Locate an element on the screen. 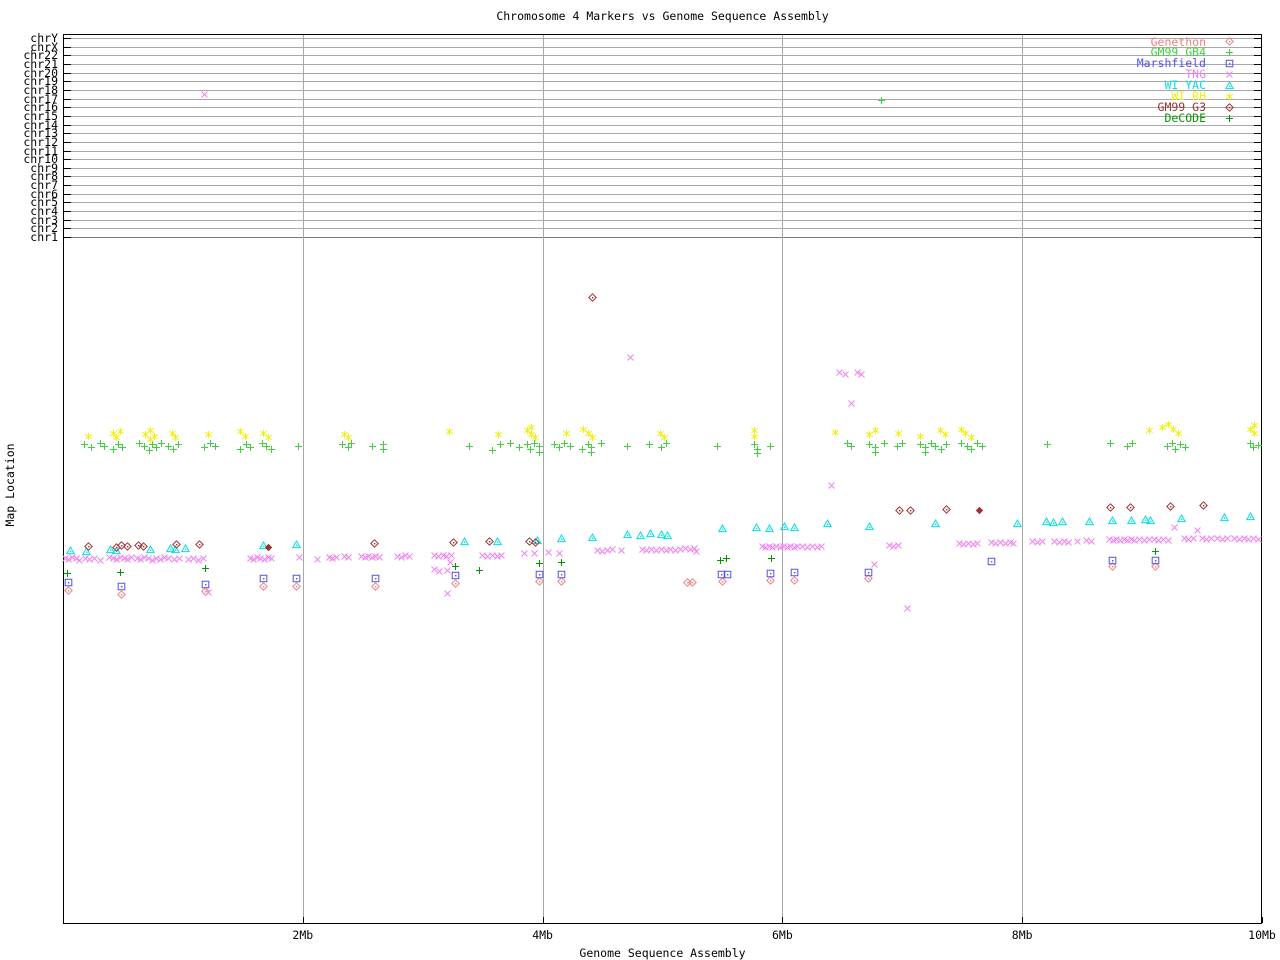 The width and height of the screenshot is (1280, 960). chromosome-gridline-chr17 is located at coordinates (662, 99).